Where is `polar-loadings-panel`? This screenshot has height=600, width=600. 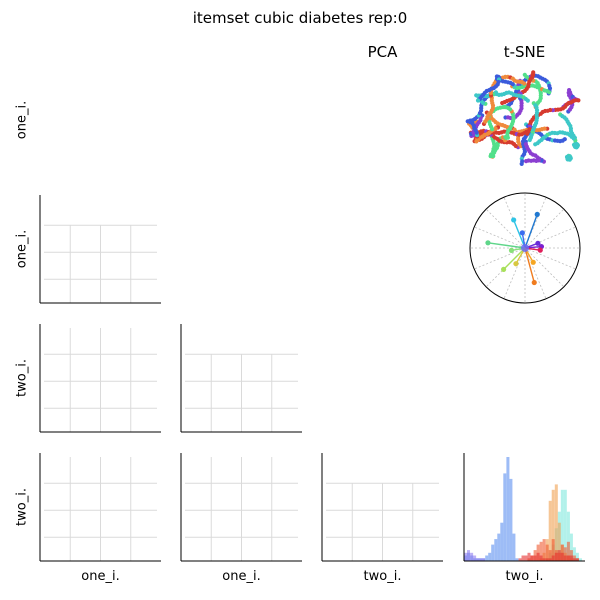
polar-loadings-panel is located at coordinates (525, 248).